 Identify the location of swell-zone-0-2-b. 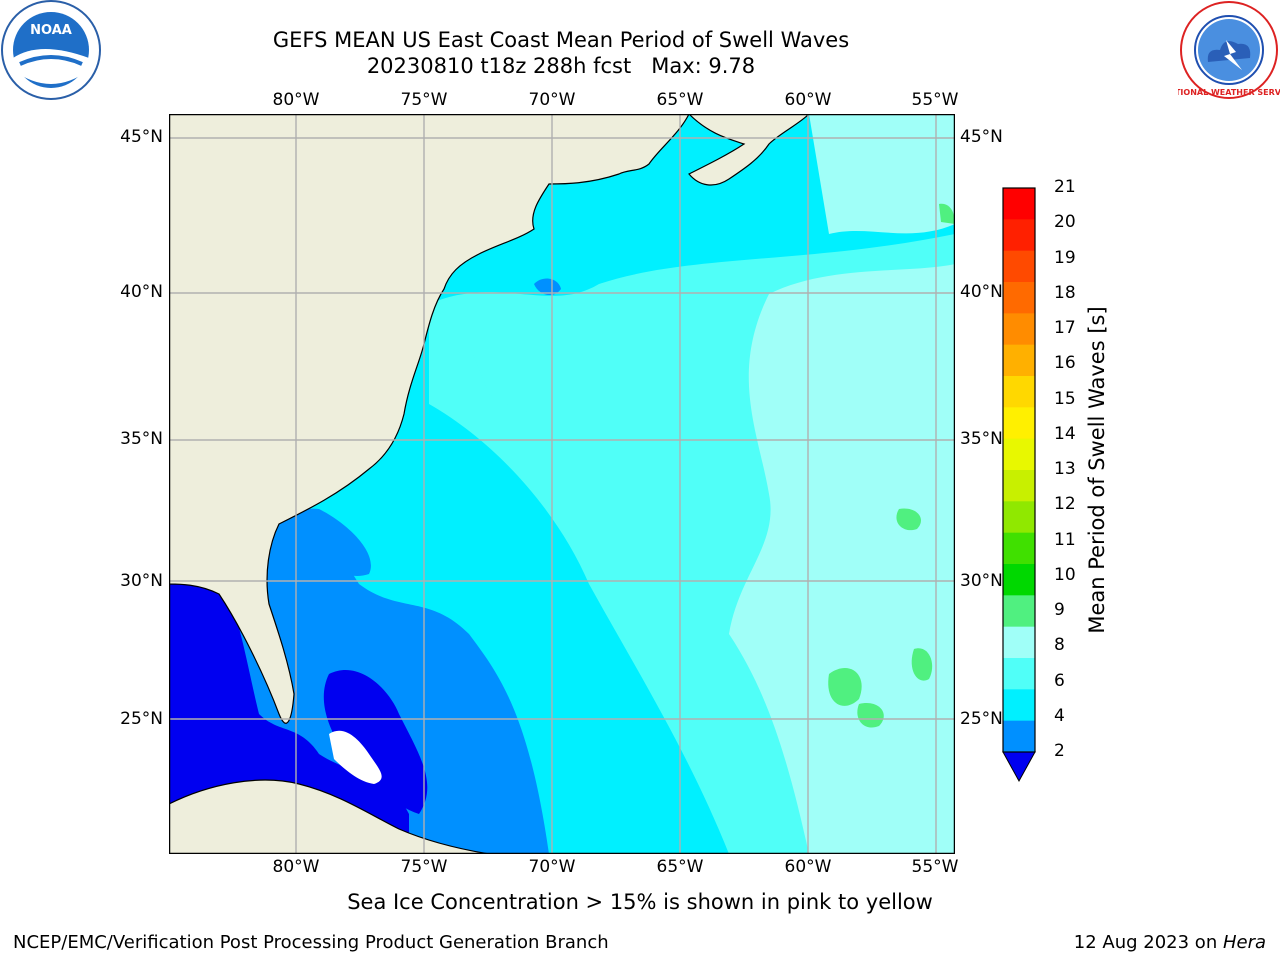
(375, 741).